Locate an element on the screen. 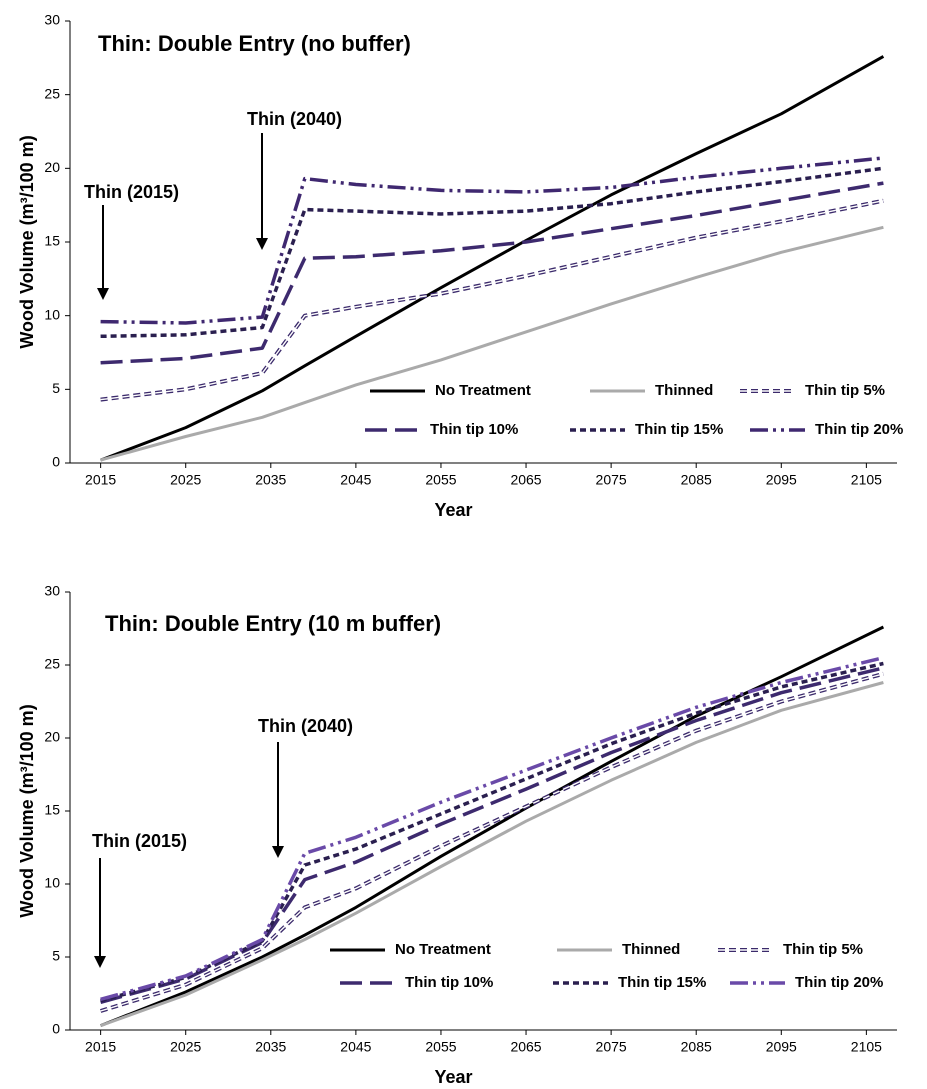 The image size is (927, 1089). chart-title: Thin: Double Entry (no buffer) is located at coordinates (254, 43).